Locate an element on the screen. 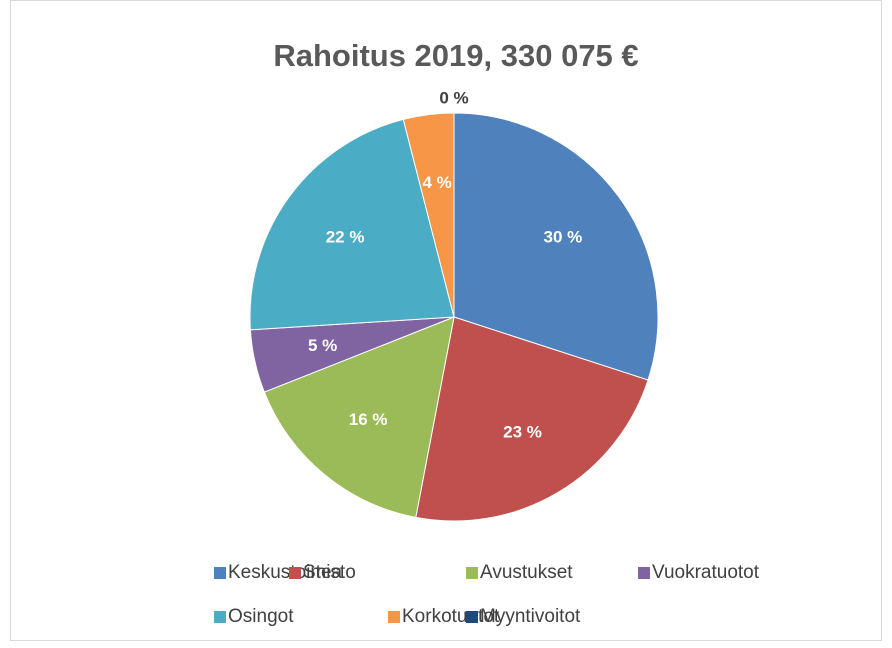  chart-title: Rahoitus 2019, 330 075 € is located at coordinates (455, 55).